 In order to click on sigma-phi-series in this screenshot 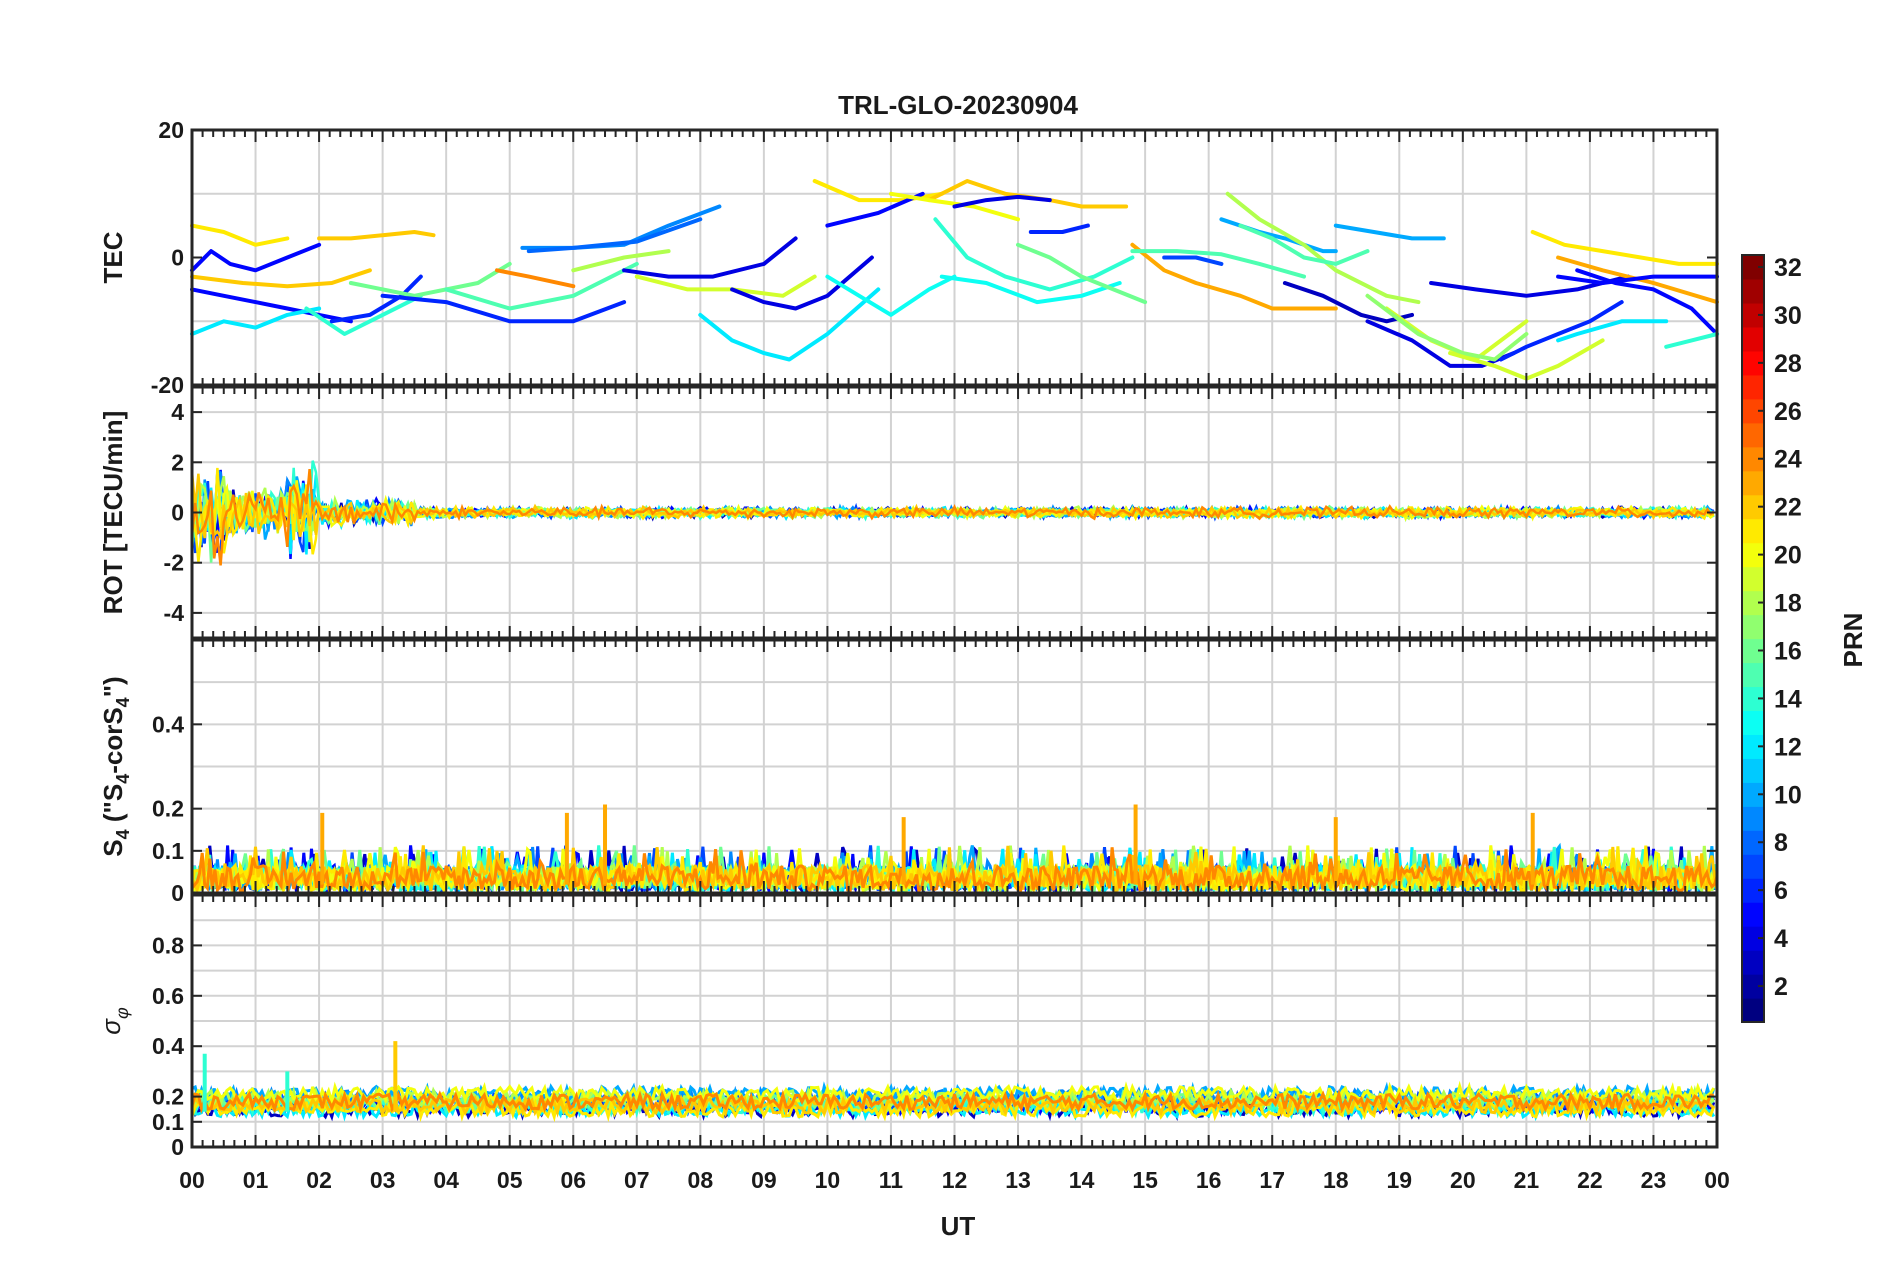, I will do `click(953, 1082)`.